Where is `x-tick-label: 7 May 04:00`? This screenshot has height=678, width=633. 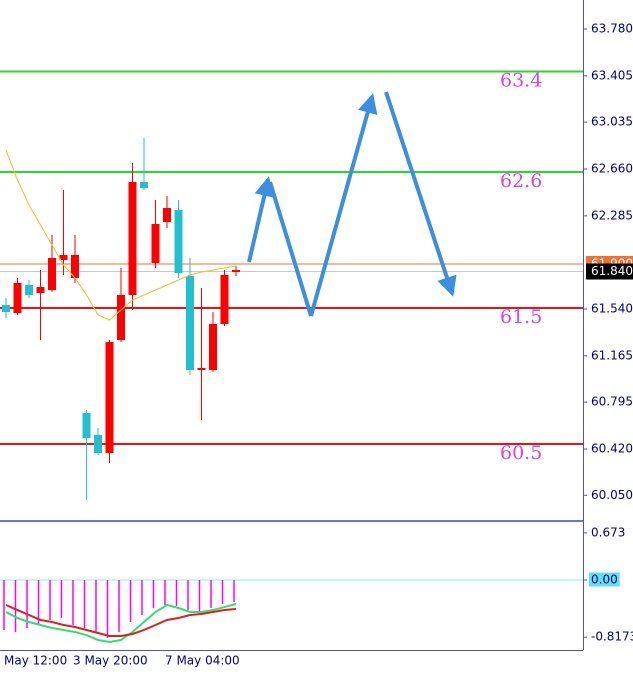
x-tick-label: 7 May 04:00 is located at coordinates (202, 661).